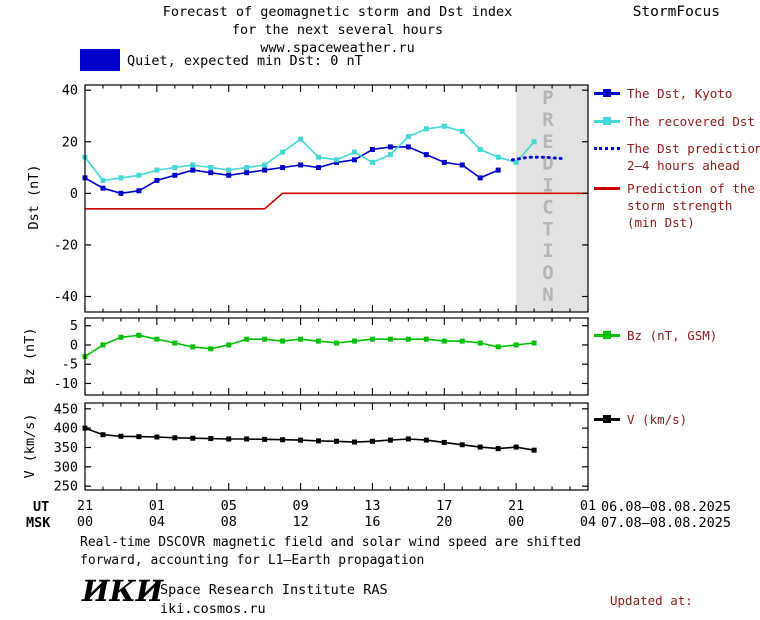 The image size is (760, 620). I want to click on series-v, so click(309, 439).